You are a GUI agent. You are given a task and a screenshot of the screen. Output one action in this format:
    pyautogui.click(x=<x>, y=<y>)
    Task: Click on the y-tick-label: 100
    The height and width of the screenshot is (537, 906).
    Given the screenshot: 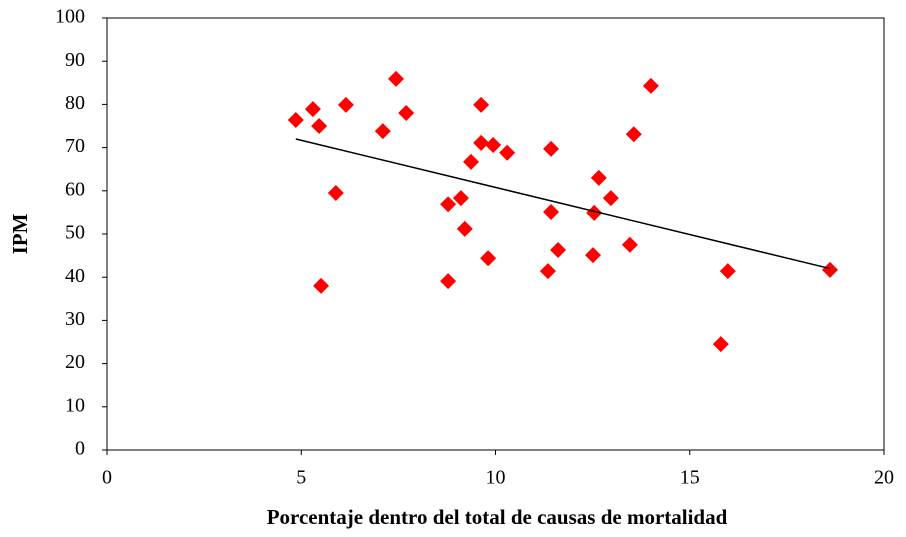 What is the action you would take?
    pyautogui.click(x=70, y=17)
    